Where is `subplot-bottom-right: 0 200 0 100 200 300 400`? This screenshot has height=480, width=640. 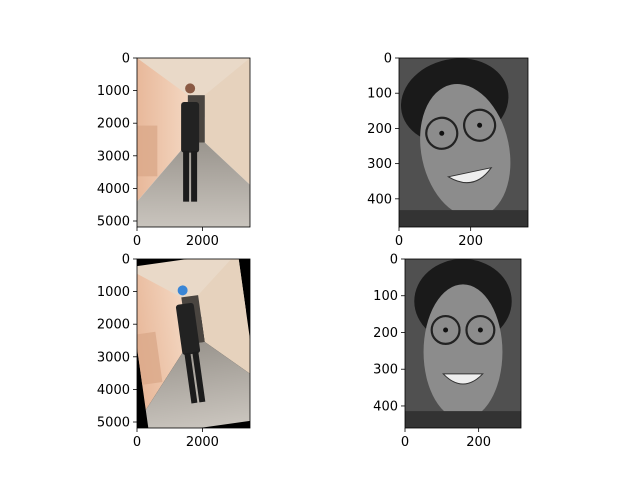 subplot-bottom-right: 0 200 0 100 200 300 400 is located at coordinates (447, 351).